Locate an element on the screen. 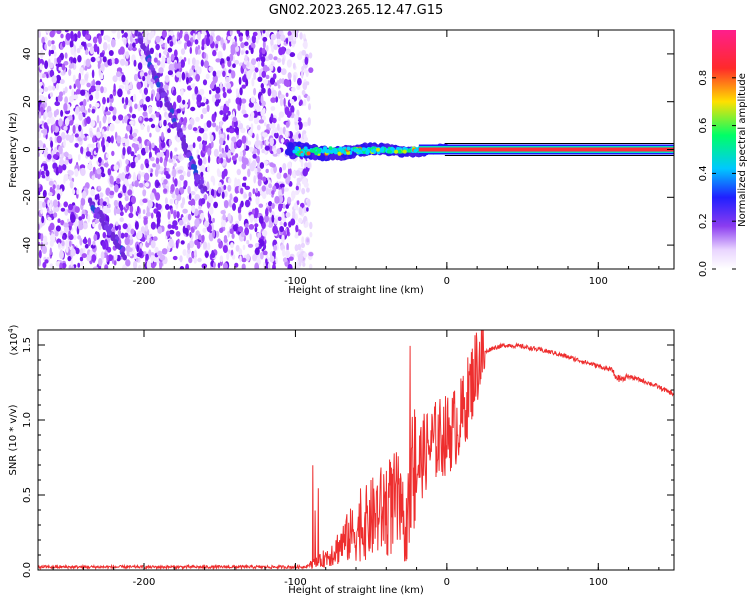  spectrogram-y-tick-label: 20 is located at coordinates (27, 101).